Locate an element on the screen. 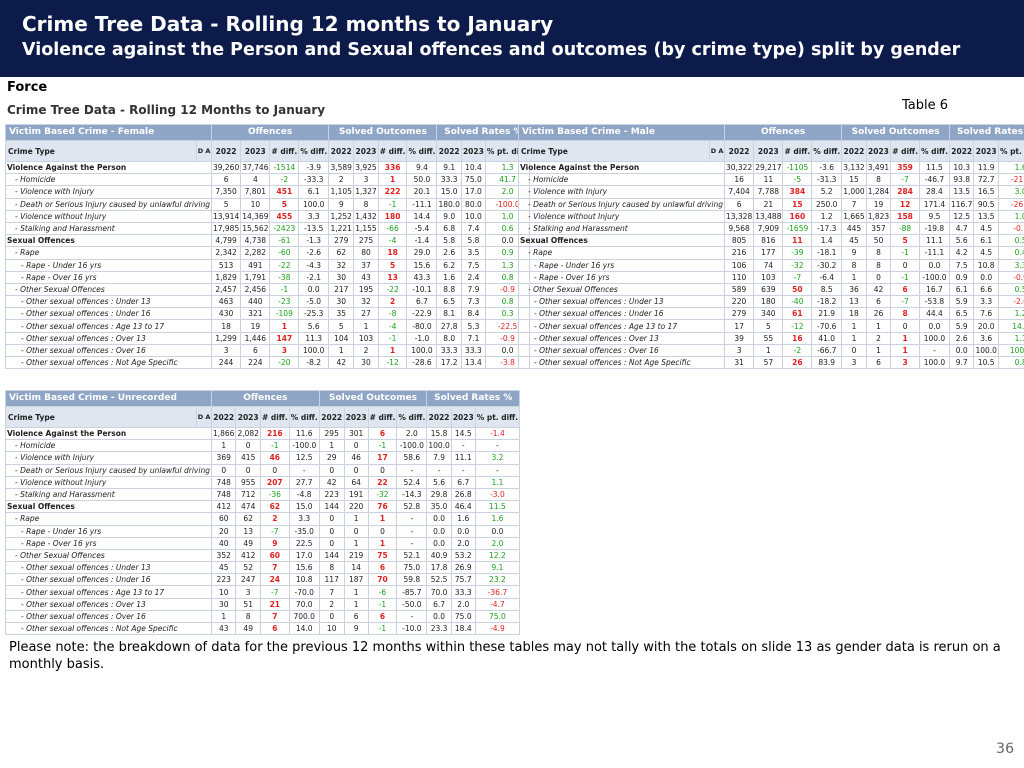 The image size is (1024, 768). value-cell: 216 is located at coordinates (739, 253).